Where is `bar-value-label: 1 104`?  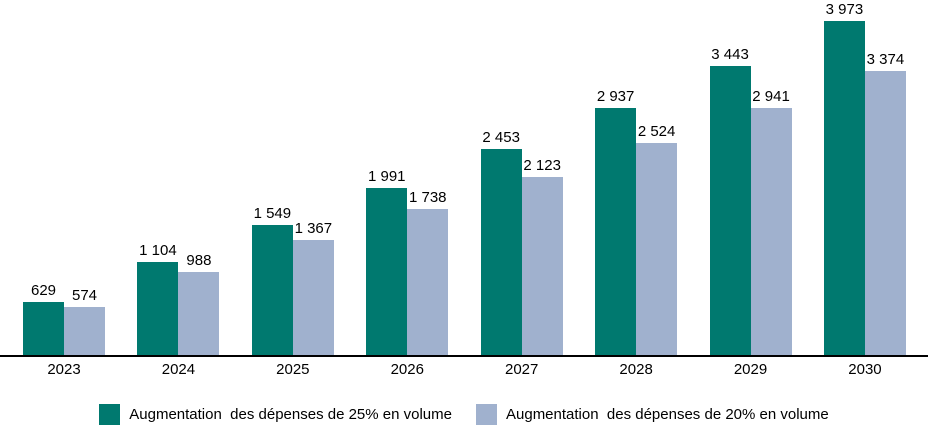
bar-value-label: 1 104 is located at coordinates (158, 250).